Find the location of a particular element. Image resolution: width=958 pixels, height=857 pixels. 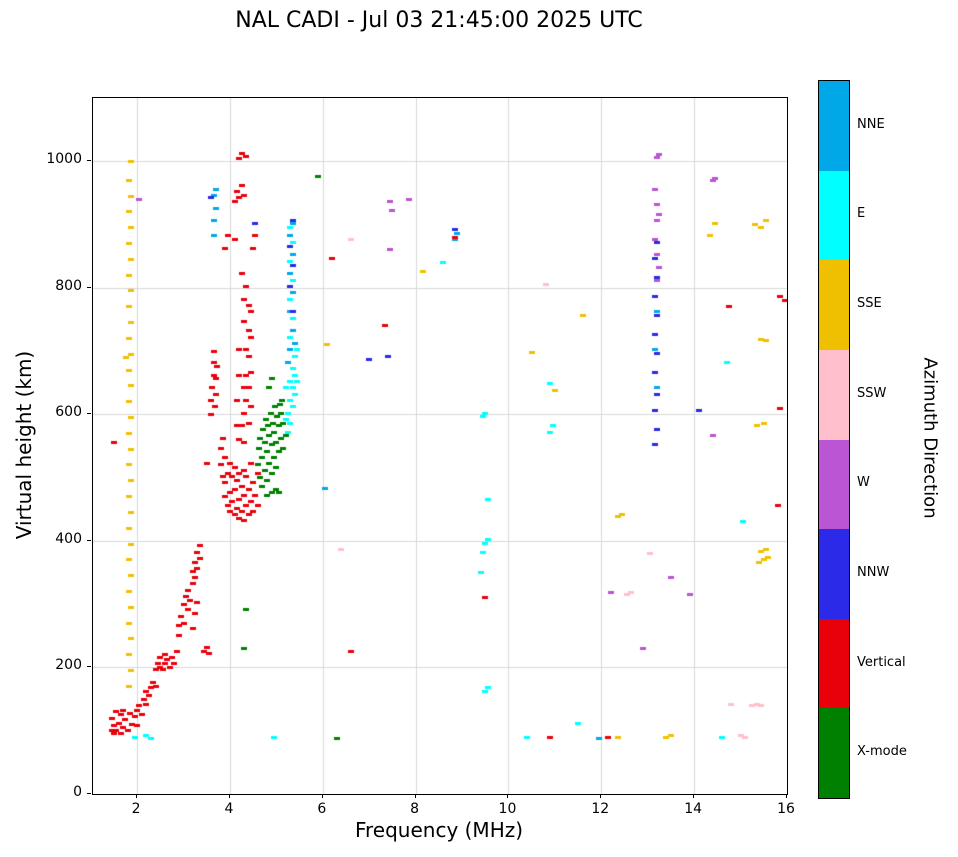

x-tick-label: 14 is located at coordinates (693, 809).